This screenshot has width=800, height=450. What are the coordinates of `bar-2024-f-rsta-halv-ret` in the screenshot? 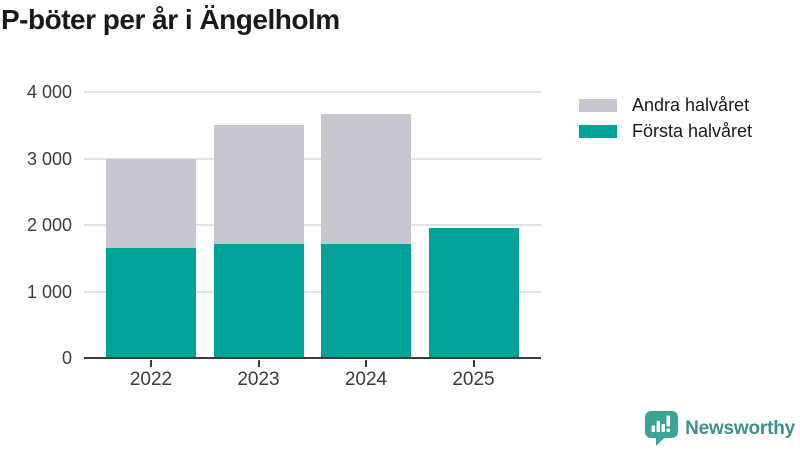 It's located at (366, 301).